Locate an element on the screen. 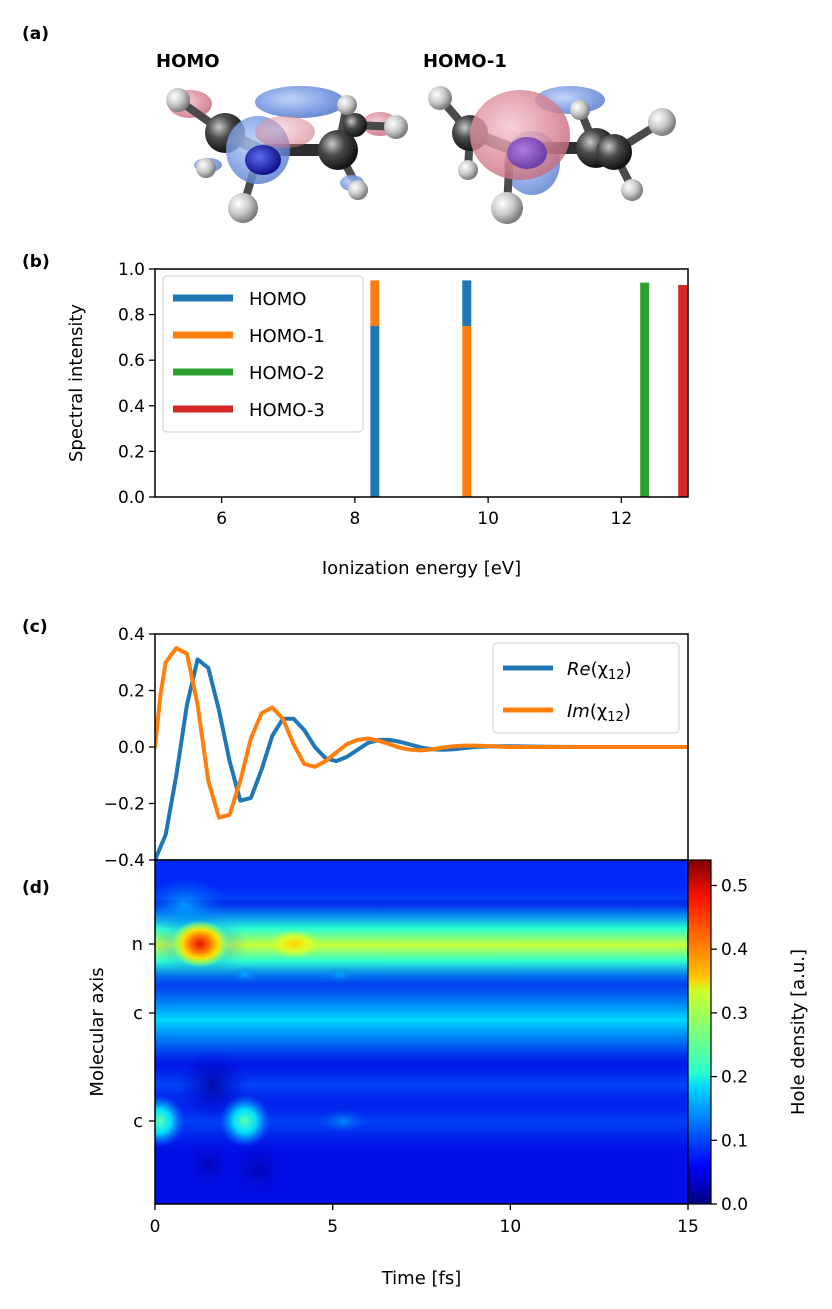  coherence-ytick-label: 0.0 is located at coordinates (131, 748).